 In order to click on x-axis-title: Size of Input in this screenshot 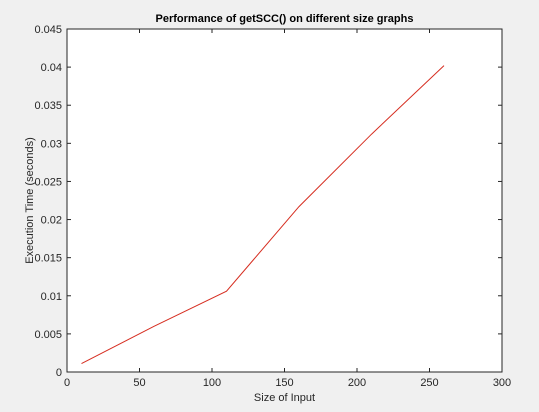, I will do `click(284, 398)`.